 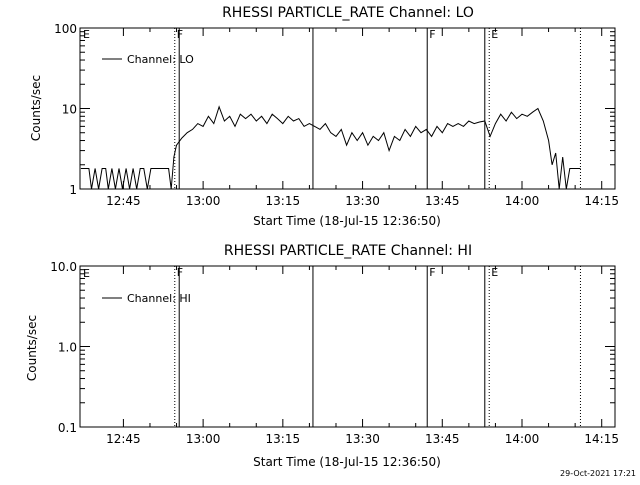 What do you see at coordinates (159, 298) in the screenshot?
I see `legend-label: Channel: HI` at bounding box center [159, 298].